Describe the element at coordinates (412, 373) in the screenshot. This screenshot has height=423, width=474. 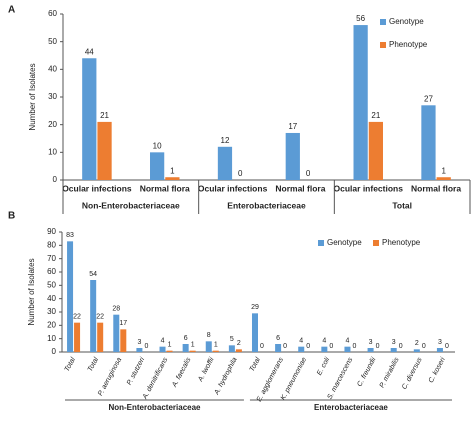
I see `x-tick-label: C. diversus` at that location.